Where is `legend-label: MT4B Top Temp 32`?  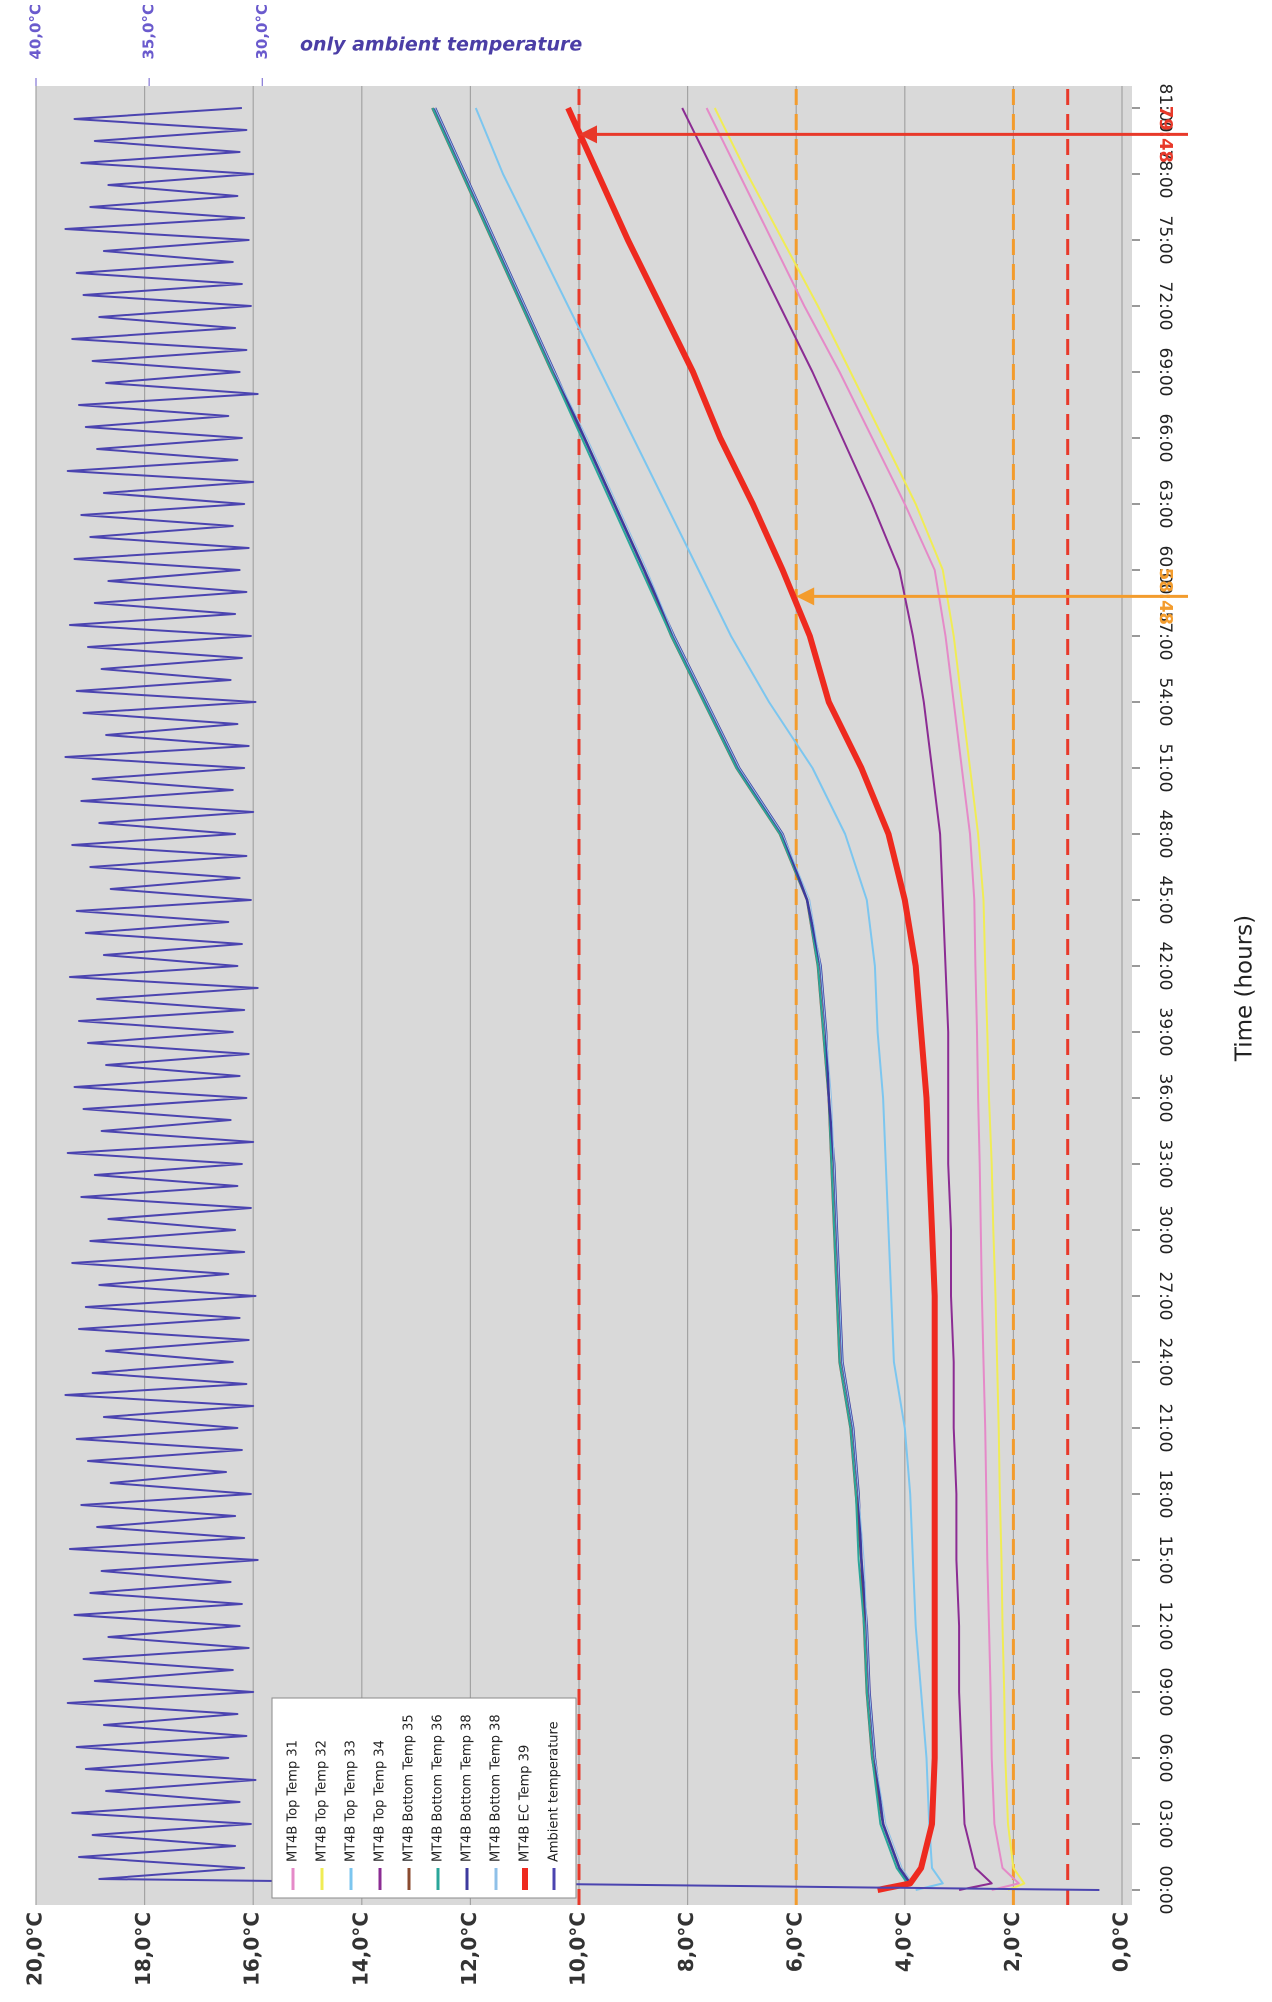 legend-label: MT4B Top Temp 32 is located at coordinates (322, 1801).